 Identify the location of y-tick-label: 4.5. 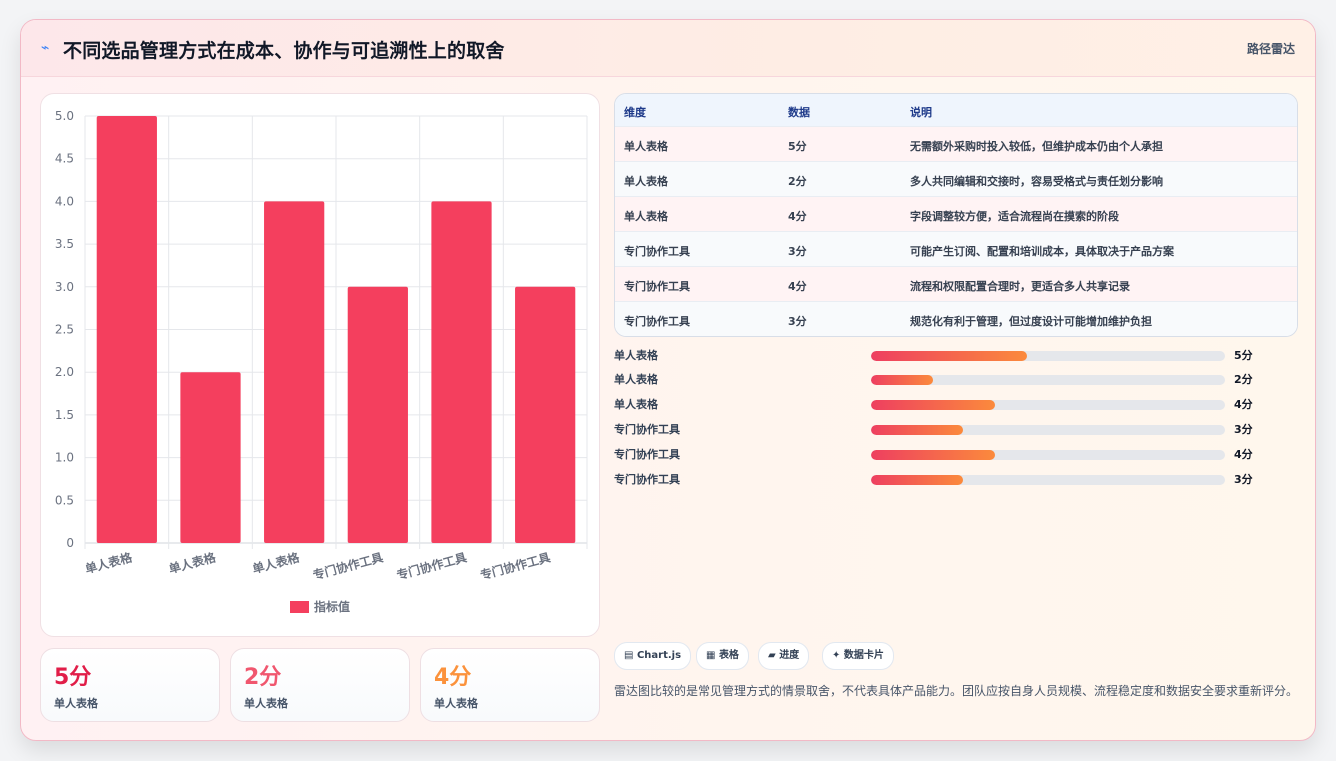
(64, 159).